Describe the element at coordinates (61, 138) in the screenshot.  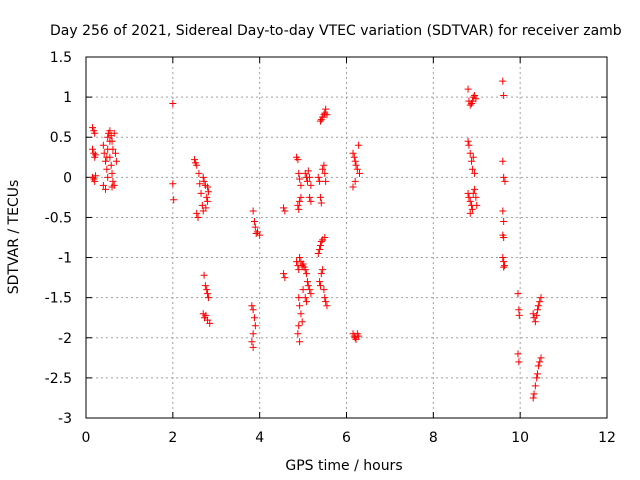
I see `y-tick-label: 0.5` at that location.